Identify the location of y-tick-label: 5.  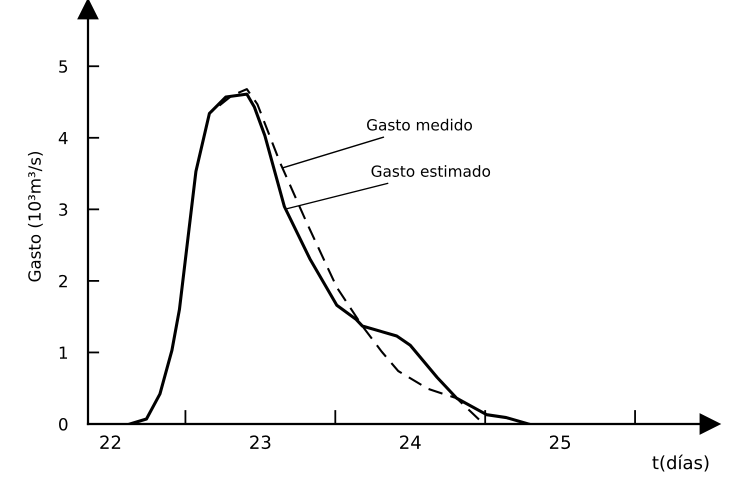
(63, 66).